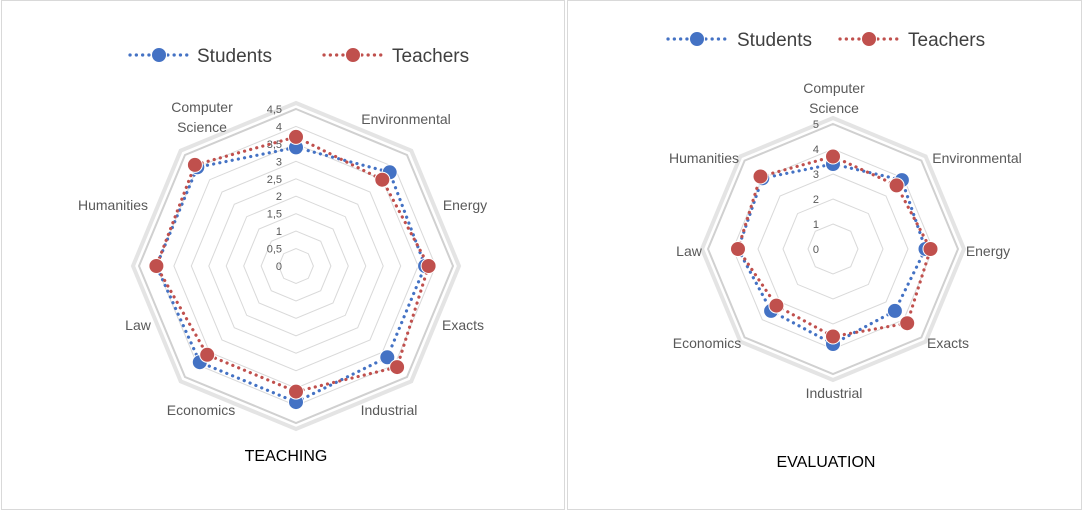 This screenshot has height=512, width=1084. I want to click on grid-outer-ring, so click(833, 249).